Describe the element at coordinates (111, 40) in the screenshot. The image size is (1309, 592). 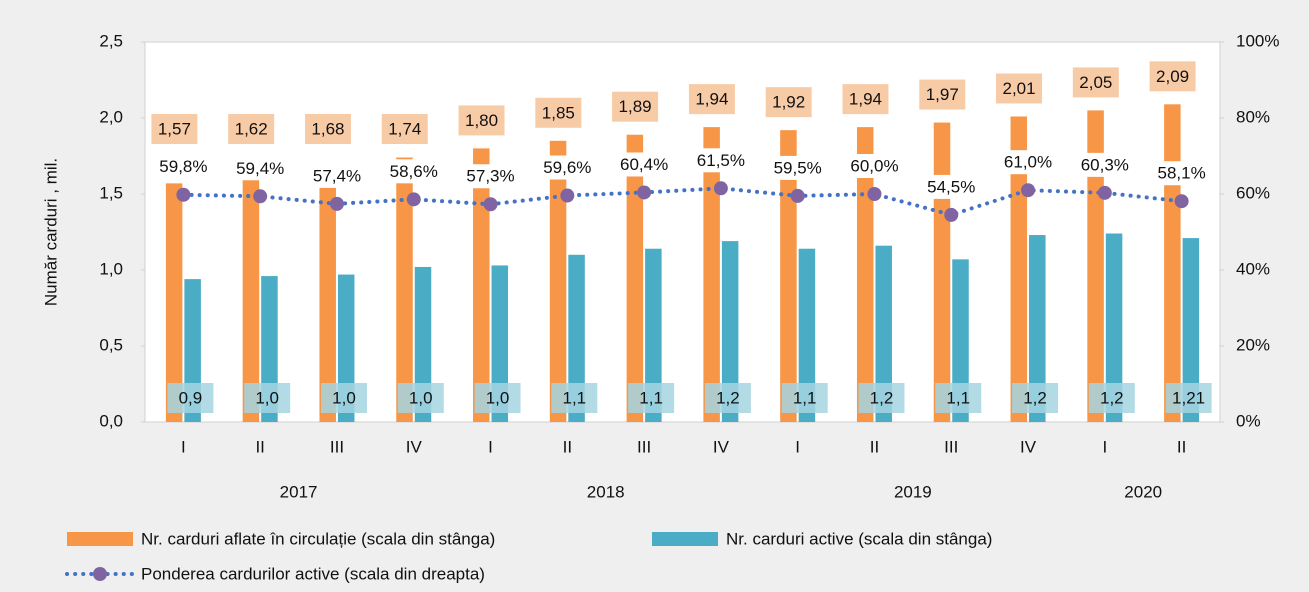
I see `y-tick-label: 2,5` at that location.